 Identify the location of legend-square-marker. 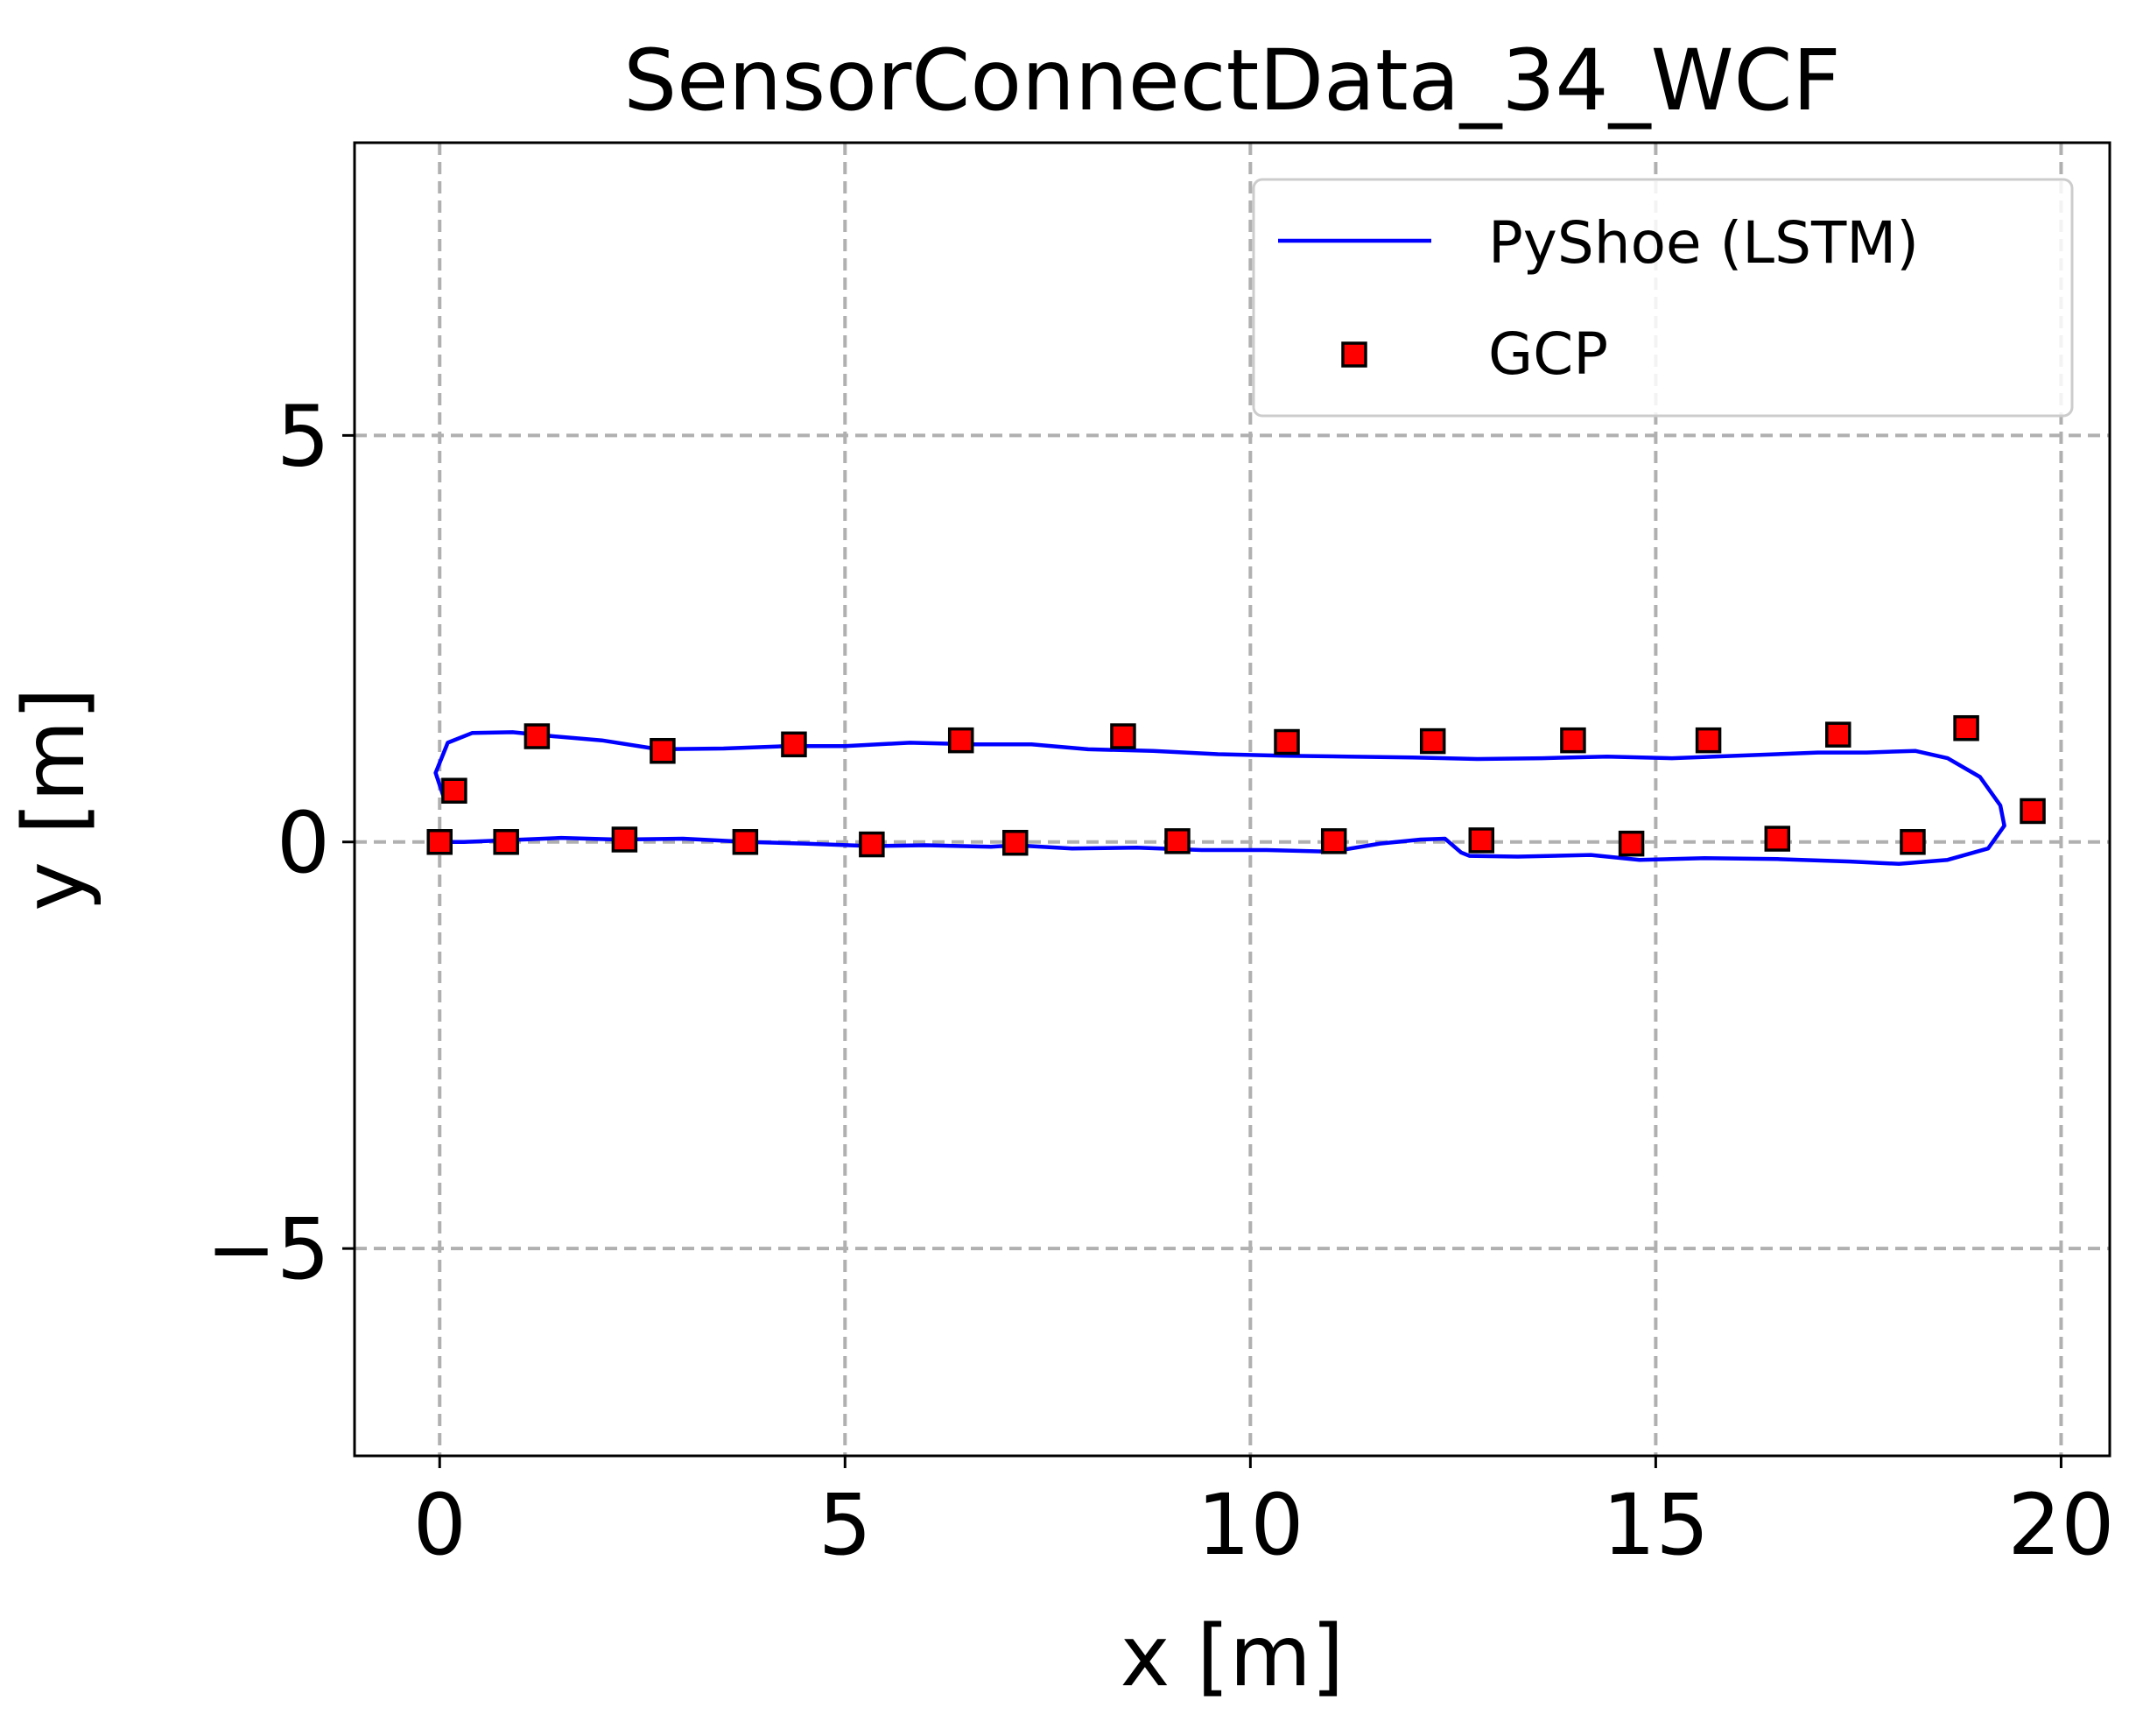
(1354, 354).